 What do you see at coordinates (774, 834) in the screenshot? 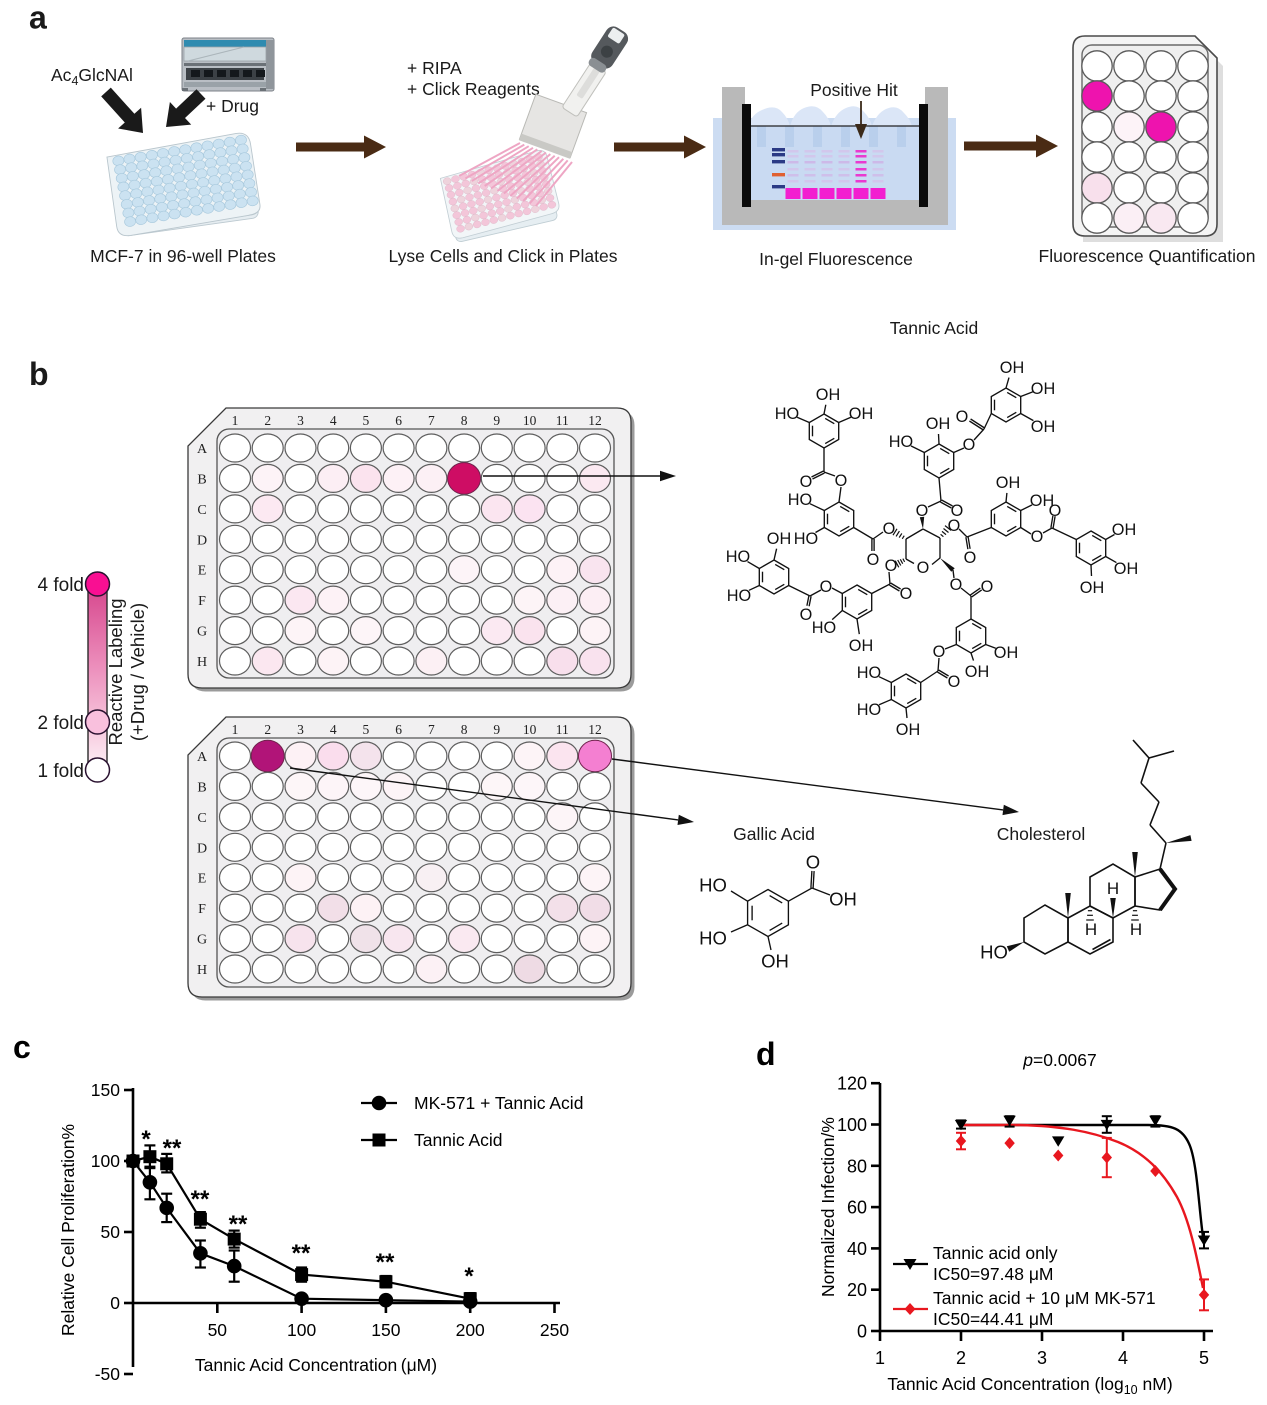
I see `svg-text: Gallic Acid` at bounding box center [774, 834].